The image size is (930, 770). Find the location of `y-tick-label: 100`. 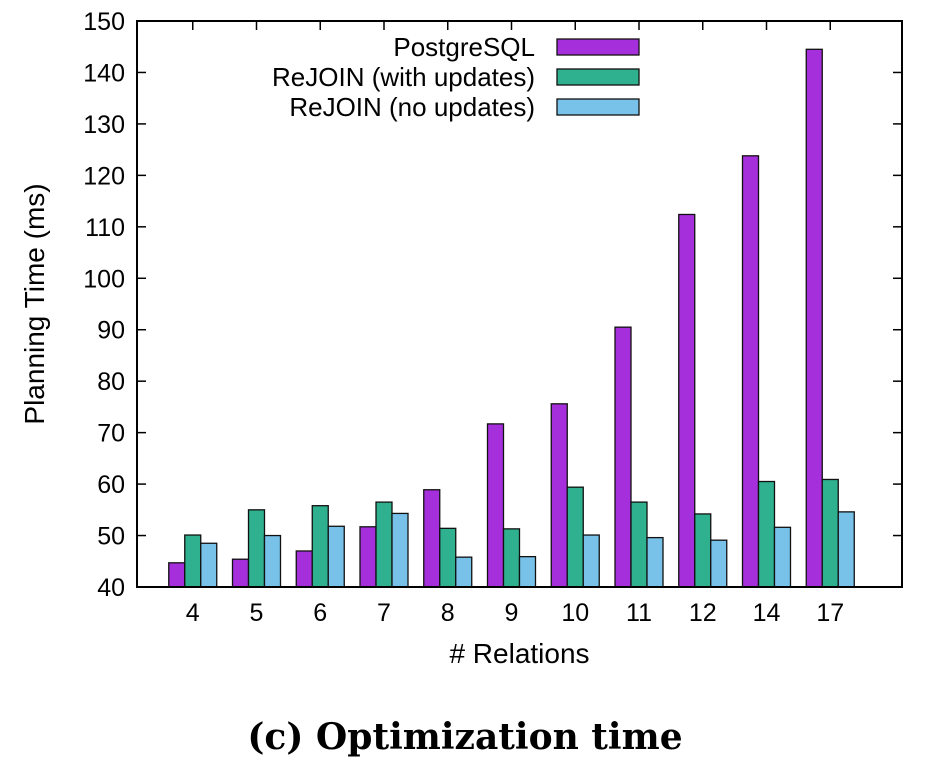

y-tick-label: 100 is located at coordinates (104, 279).